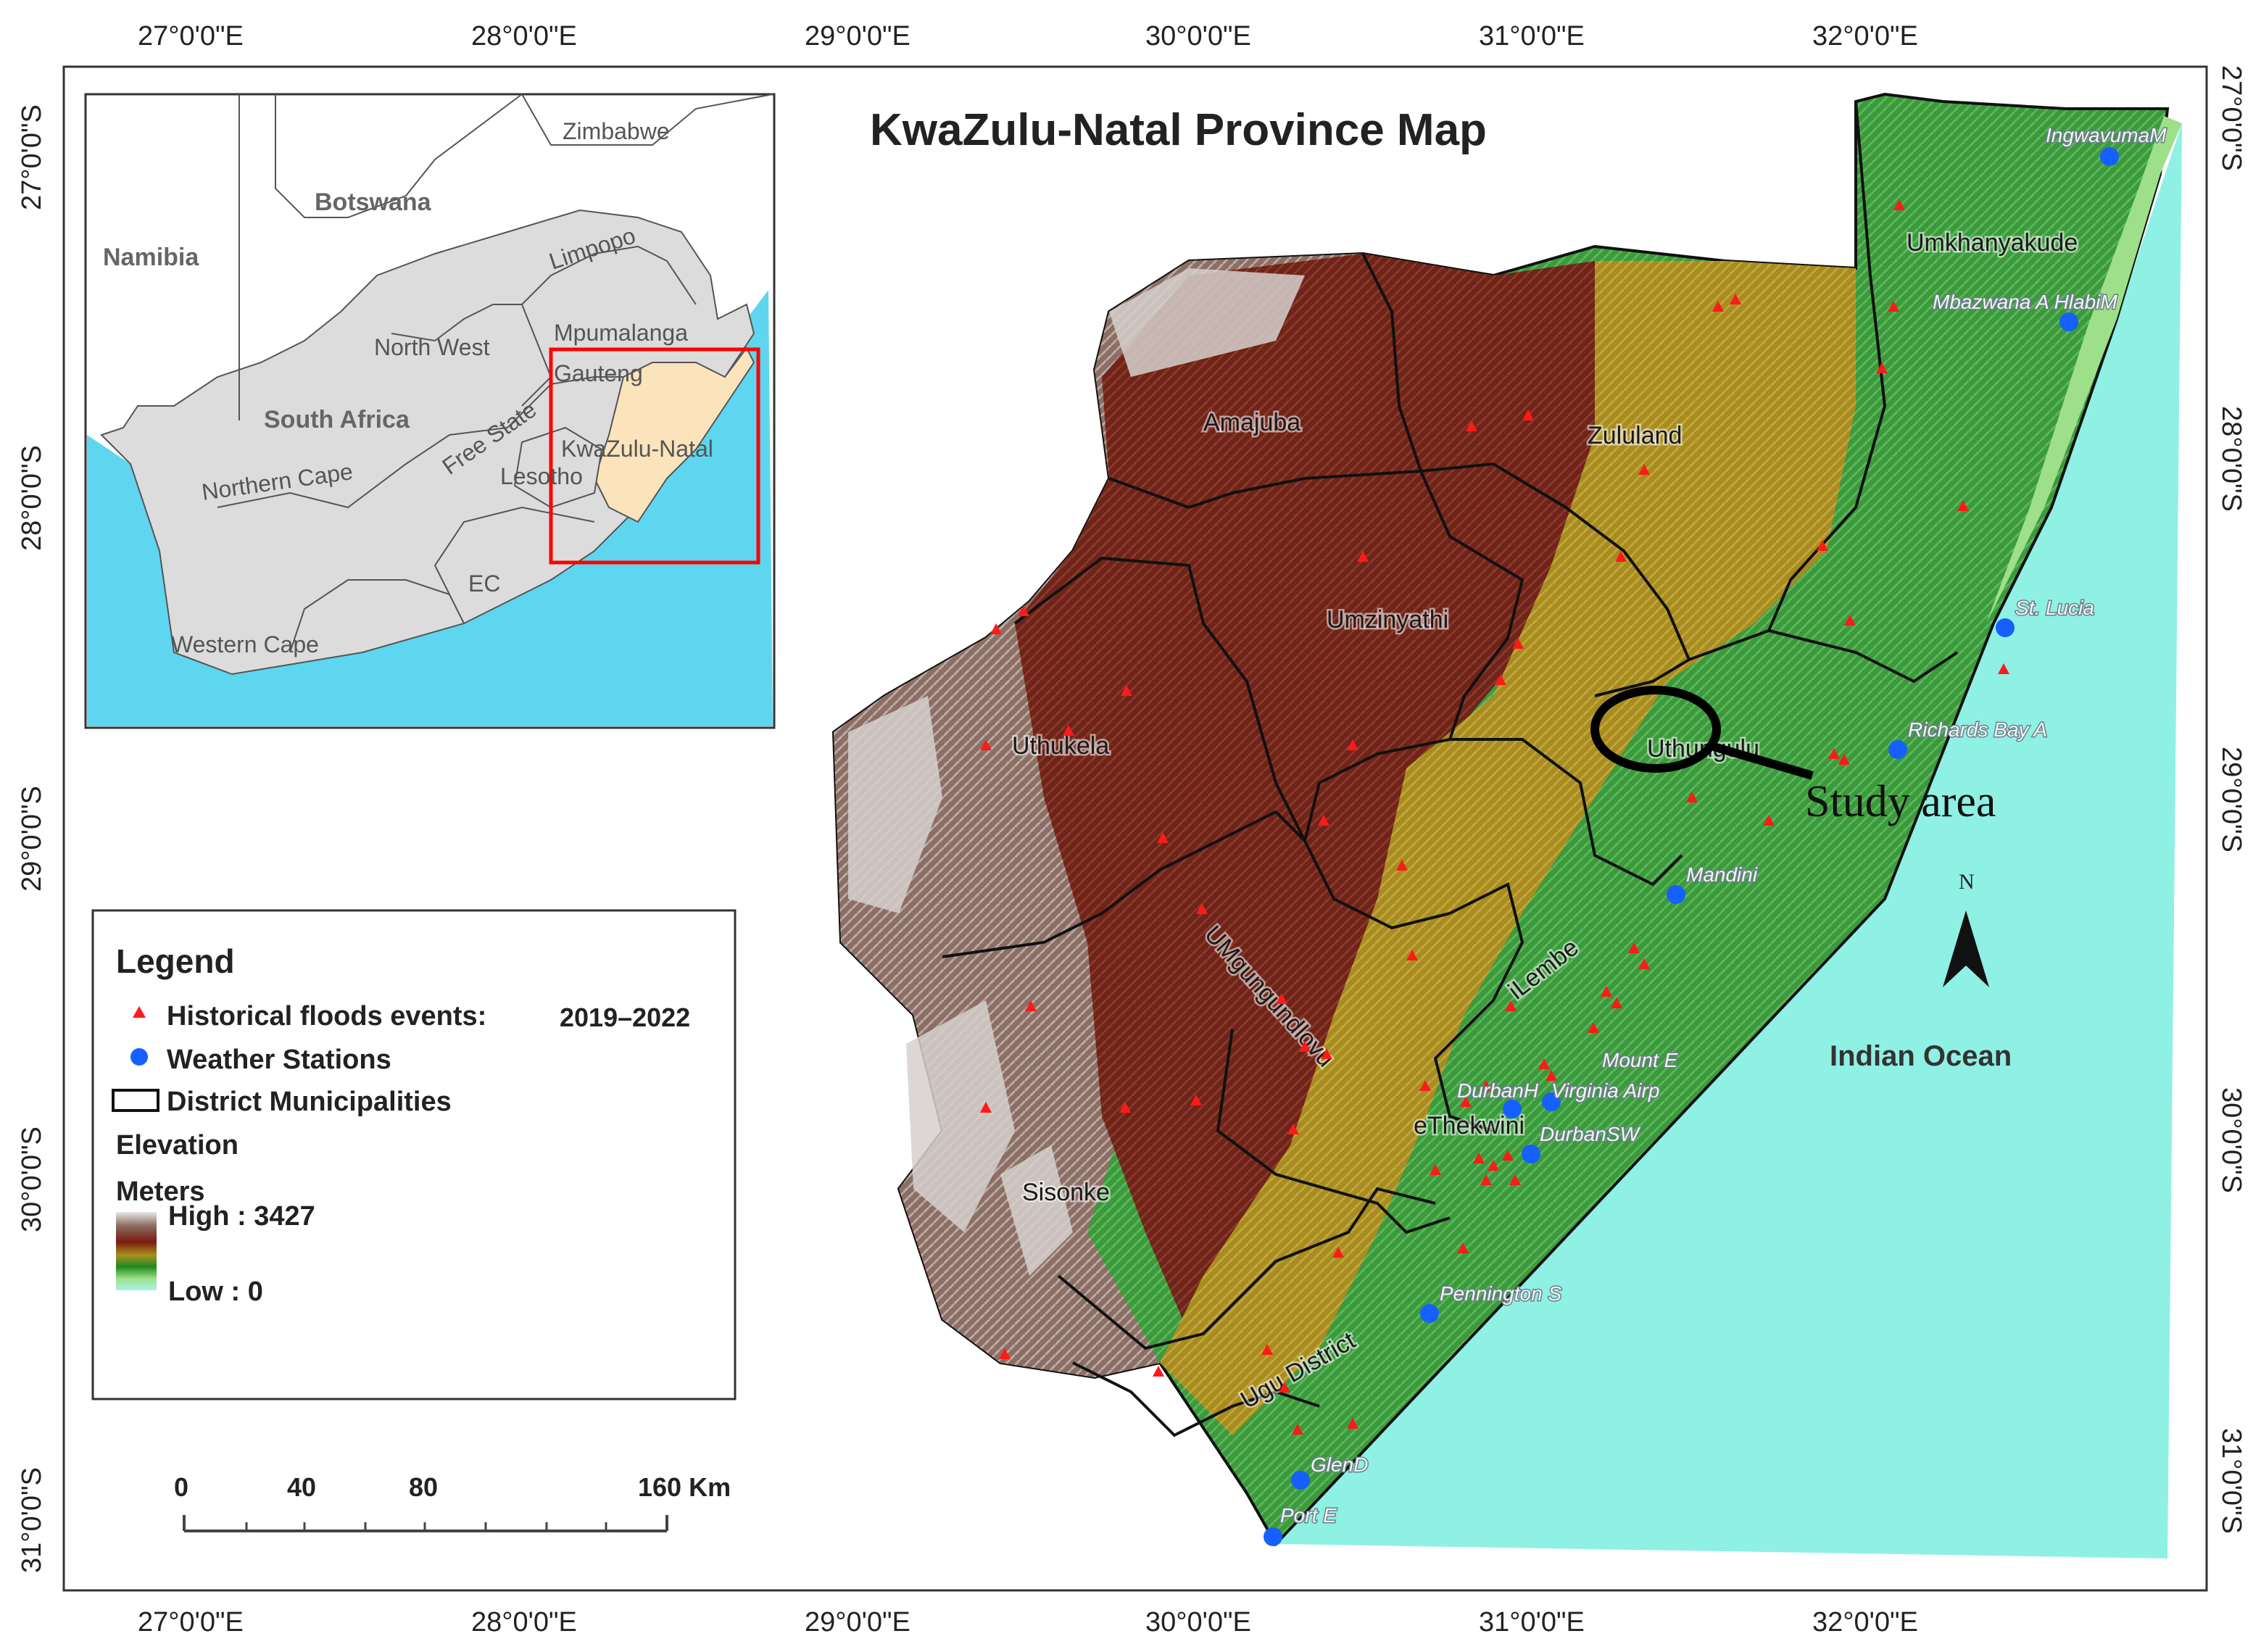 Image resolution: width=2261 pixels, height=1652 pixels. What do you see at coordinates (1967, 882) in the screenshot?
I see `north-arrow-label: N` at bounding box center [1967, 882].